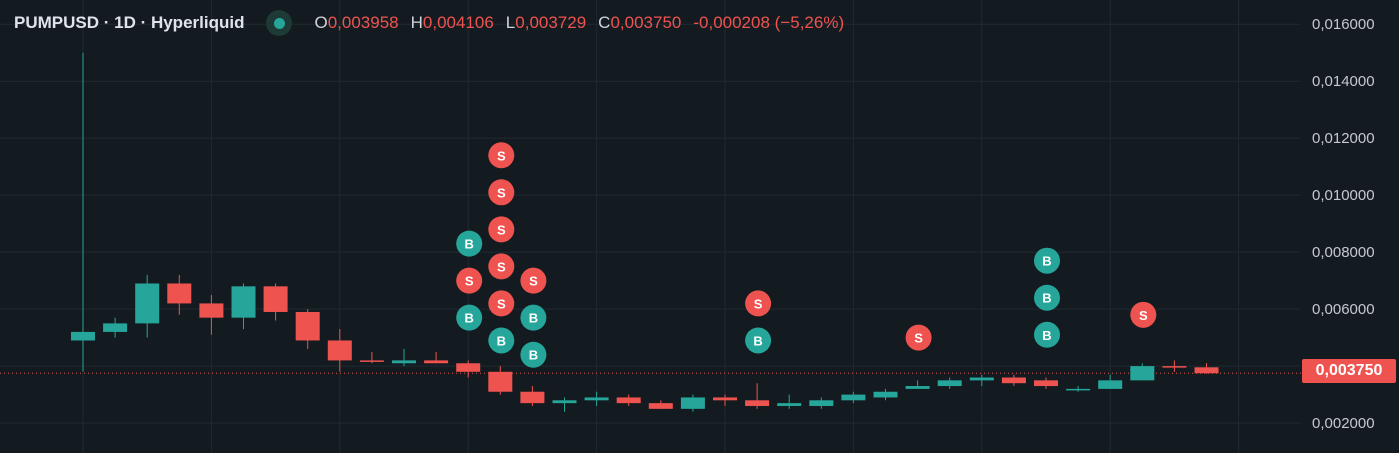  What do you see at coordinates (129, 22) in the screenshot?
I see `symbol-title: PUMPUSD · 1D · Hyperliquid` at bounding box center [129, 22].